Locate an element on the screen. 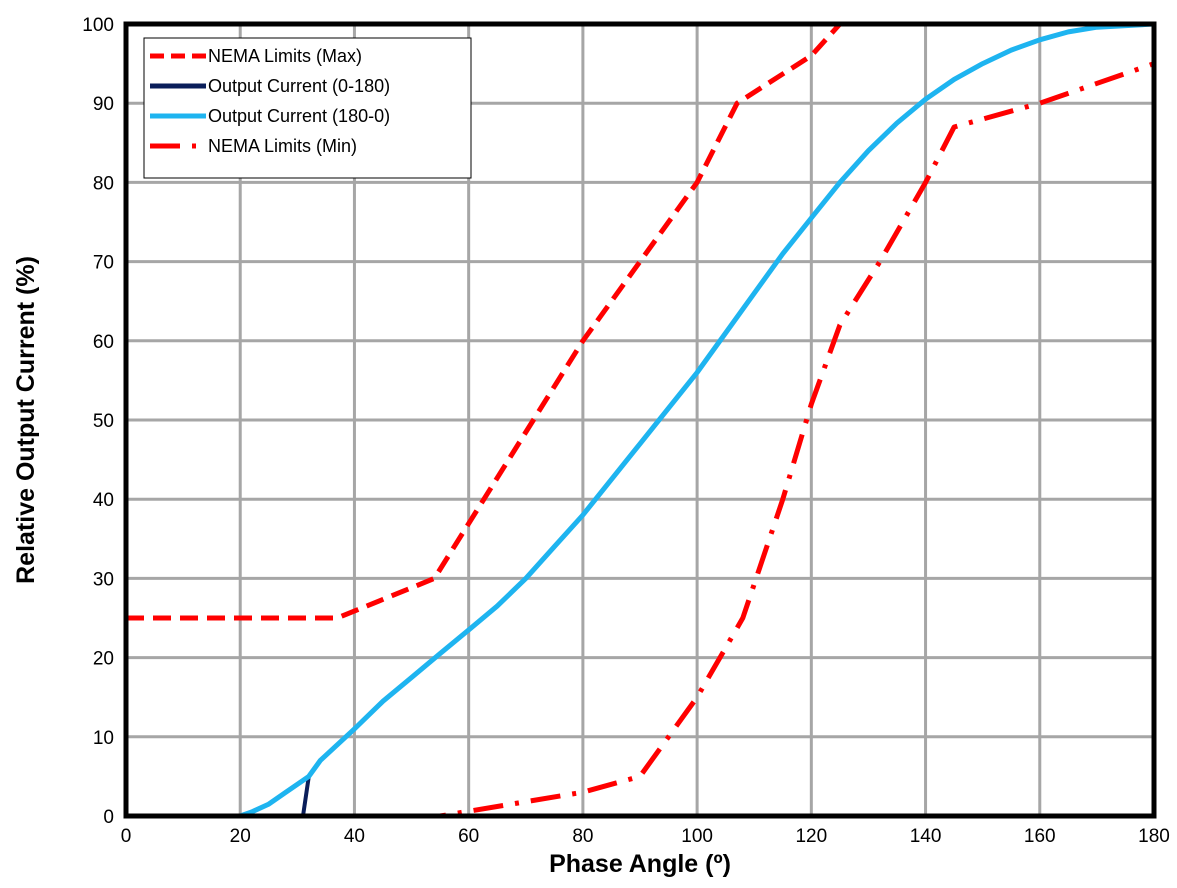 The height and width of the screenshot is (888, 1177). x-axis-ticks: 0 20 40 60 80 100 120 140 160 180 is located at coordinates (645, 836).